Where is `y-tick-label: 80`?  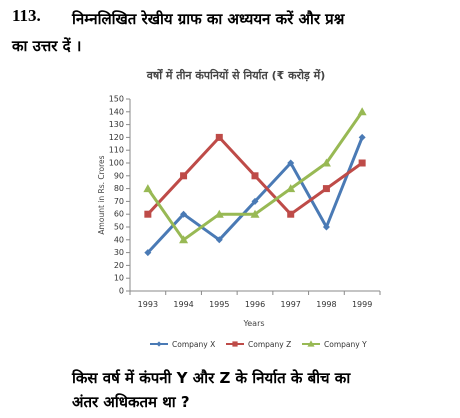 y-tick-label: 80 is located at coordinates (119, 188).